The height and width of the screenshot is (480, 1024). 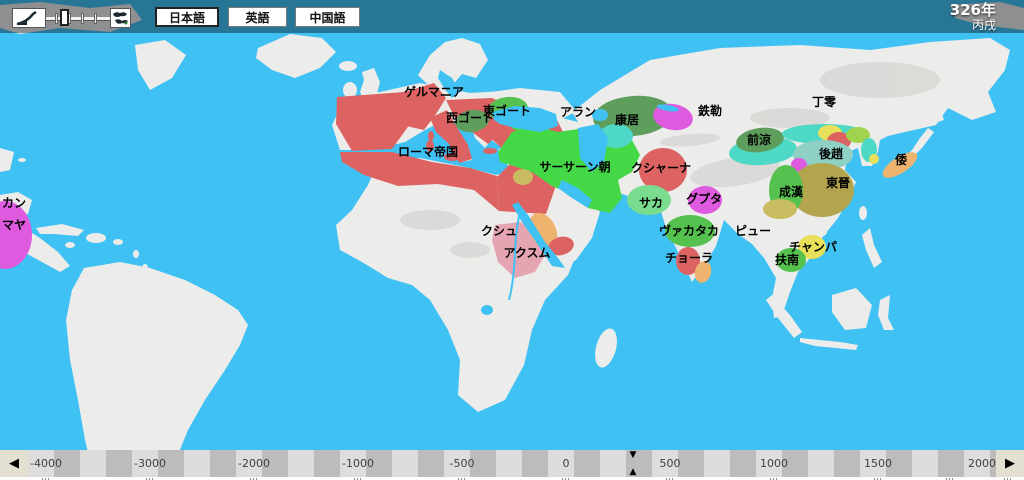 I want to click on region-funan, so click(x=791, y=260).